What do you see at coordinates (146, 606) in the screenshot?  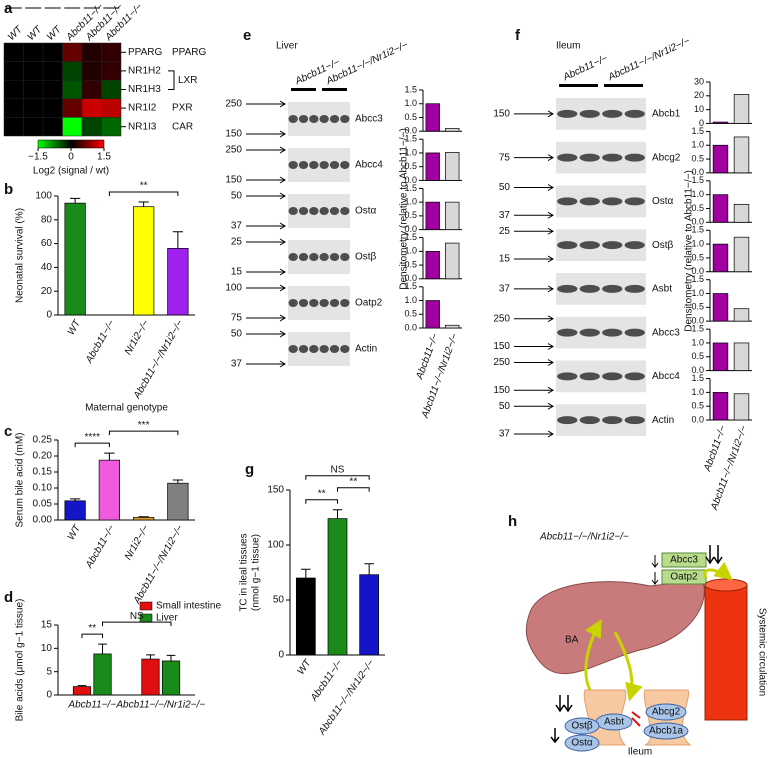 I see `legend-swatch` at bounding box center [146, 606].